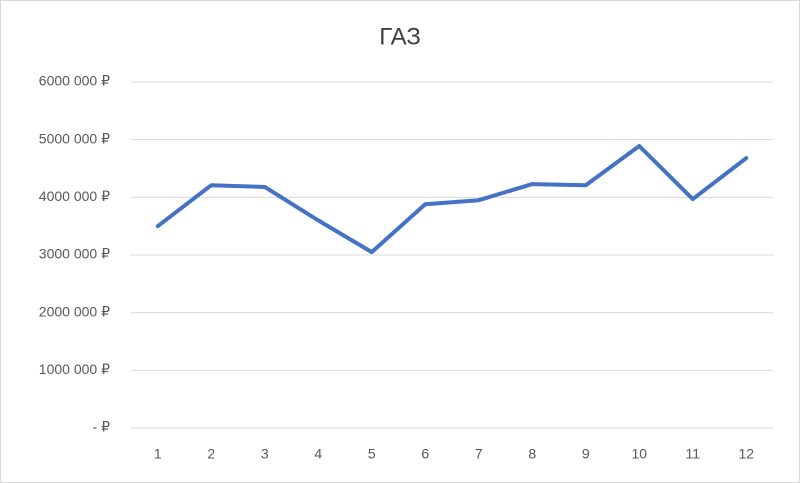 Image resolution: width=800 pixels, height=483 pixels. What do you see at coordinates (372, 454) in the screenshot?
I see `x-tick-label: 5` at bounding box center [372, 454].